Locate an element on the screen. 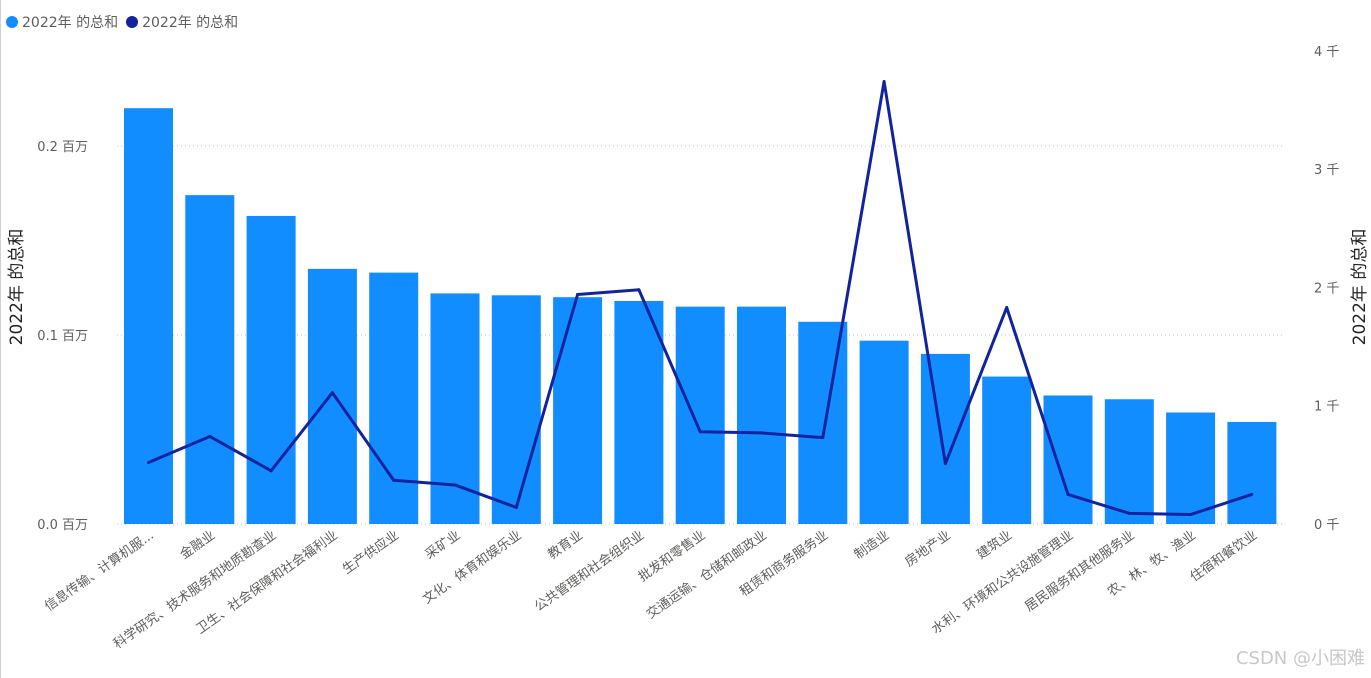 The width and height of the screenshot is (1371, 678). category-label: 建筑业 is located at coordinates (994, 544).